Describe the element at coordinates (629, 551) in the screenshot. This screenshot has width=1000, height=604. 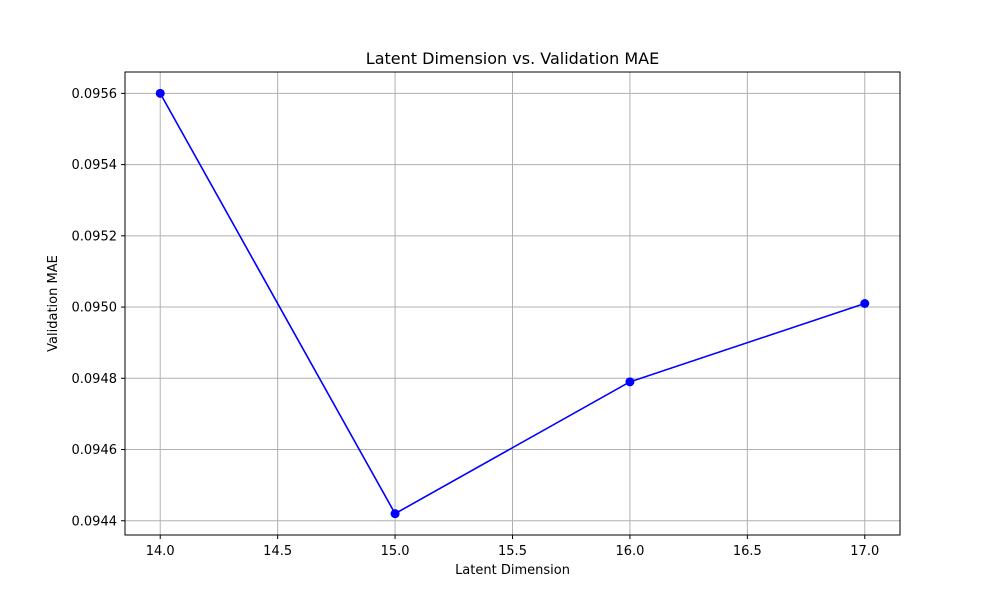
I see `x-tick-label: 16.0` at that location.